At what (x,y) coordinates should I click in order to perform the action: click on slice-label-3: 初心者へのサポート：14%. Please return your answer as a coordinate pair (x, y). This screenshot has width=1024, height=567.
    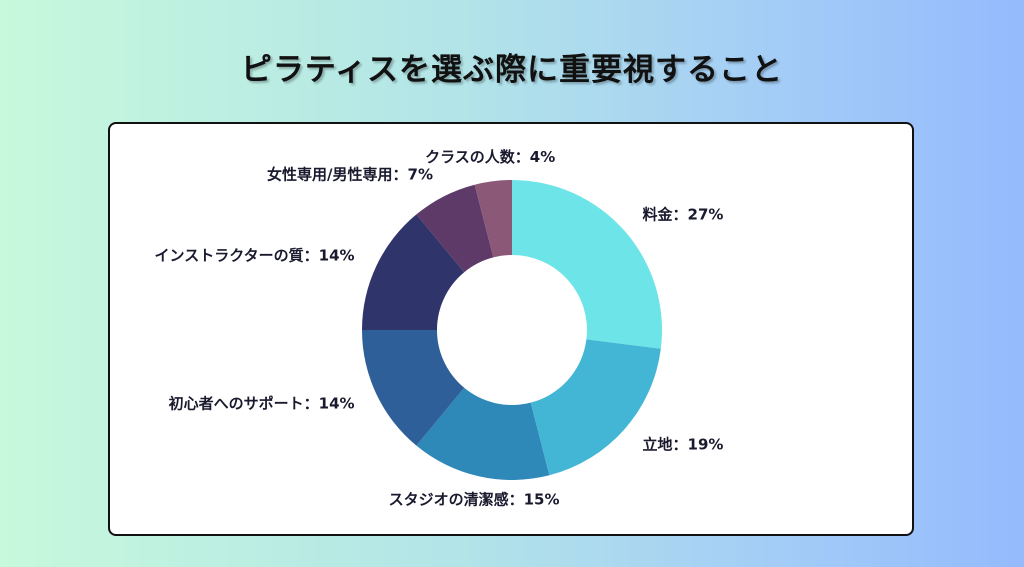
    Looking at the image, I should click on (262, 404).